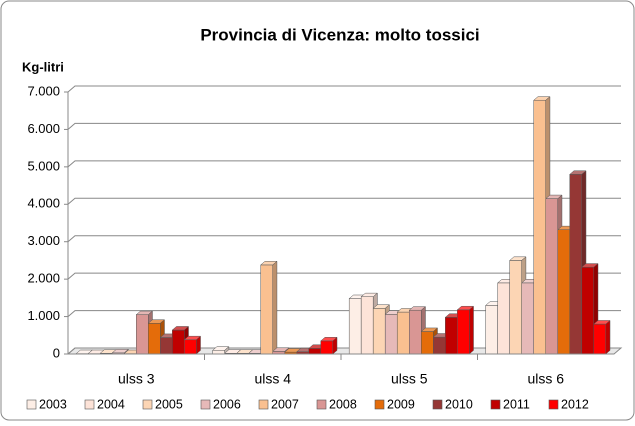 This screenshot has width=635, height=426. I want to click on y-axis-label: Kg-litri, so click(43, 66).